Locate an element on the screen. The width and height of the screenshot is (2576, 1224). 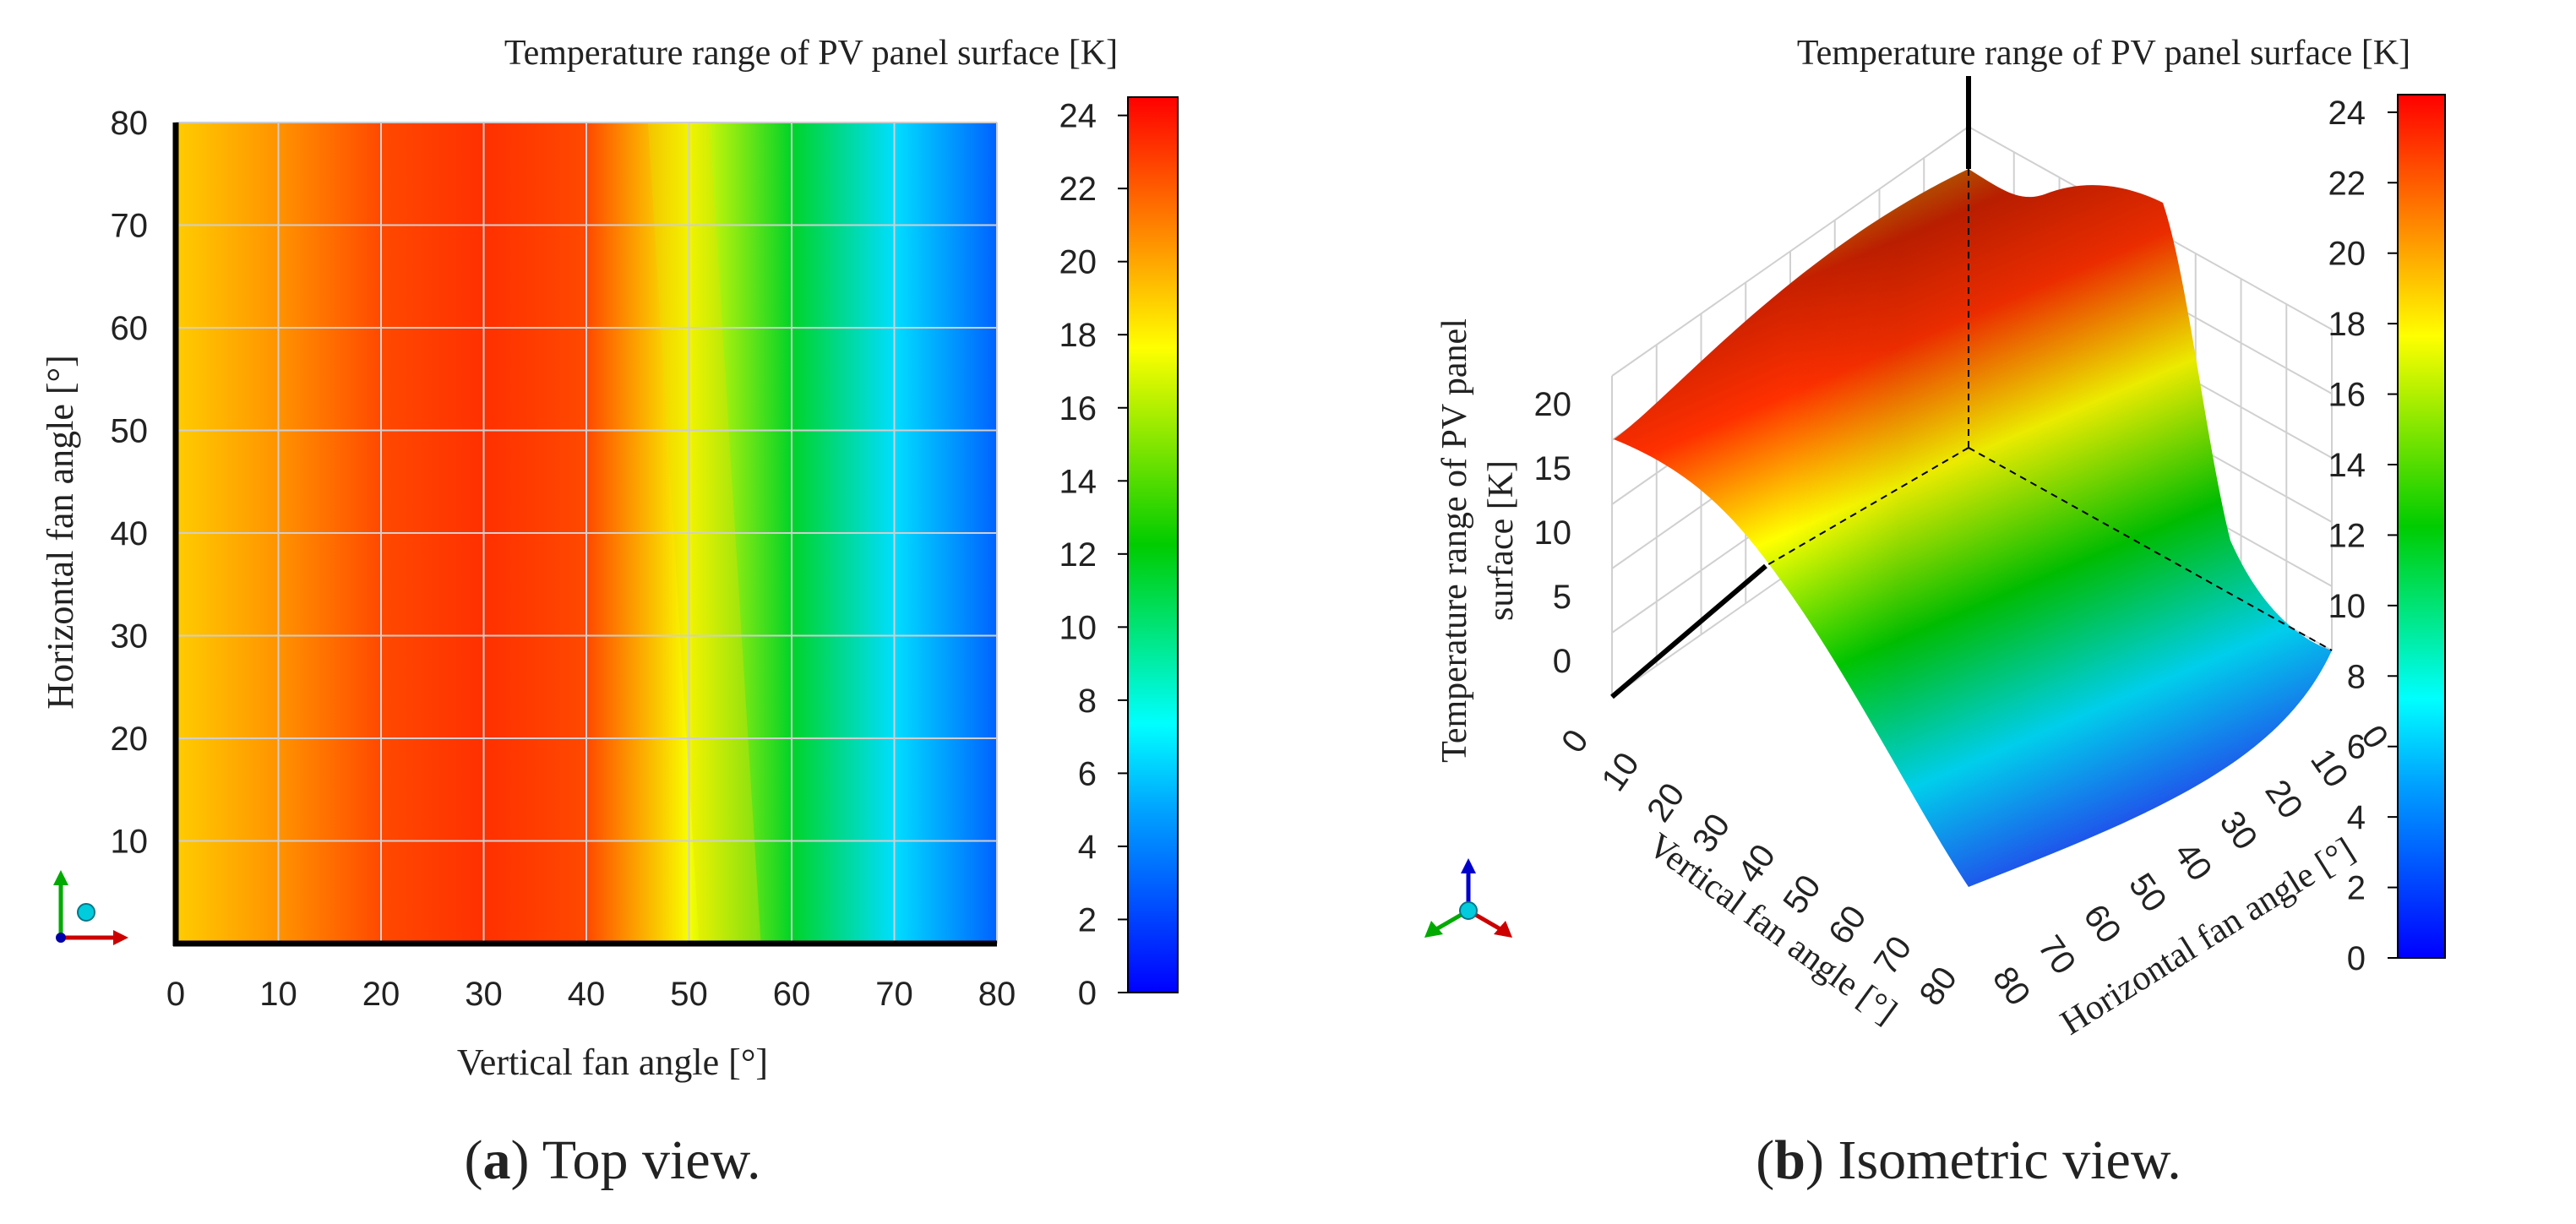
caption-a: (a) Top view. is located at coordinates (613, 1160).